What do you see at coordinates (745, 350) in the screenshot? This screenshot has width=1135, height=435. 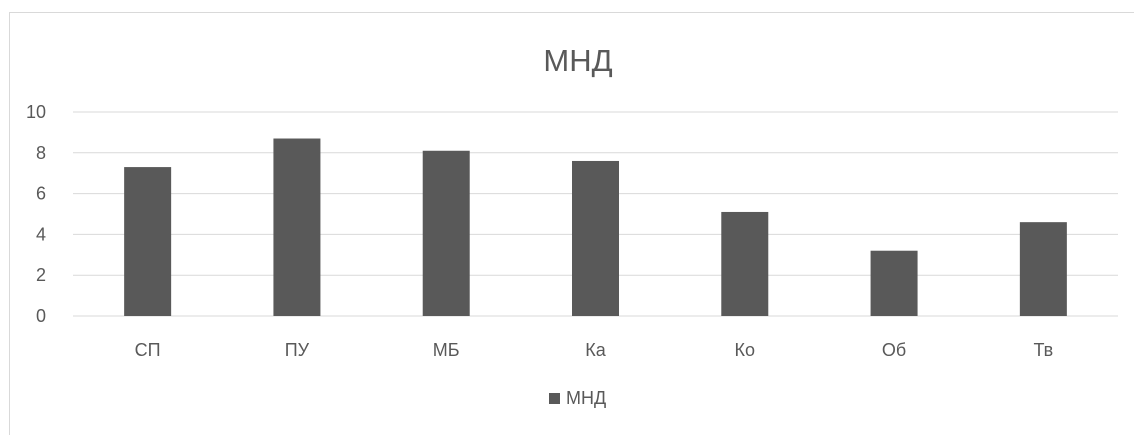 I see `x-tick-label: Ко` at bounding box center [745, 350].